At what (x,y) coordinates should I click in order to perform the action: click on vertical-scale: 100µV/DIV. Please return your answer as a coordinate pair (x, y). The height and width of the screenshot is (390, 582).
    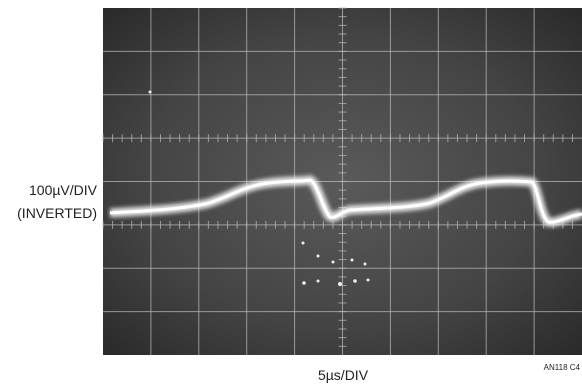
    Looking at the image, I should click on (63, 190).